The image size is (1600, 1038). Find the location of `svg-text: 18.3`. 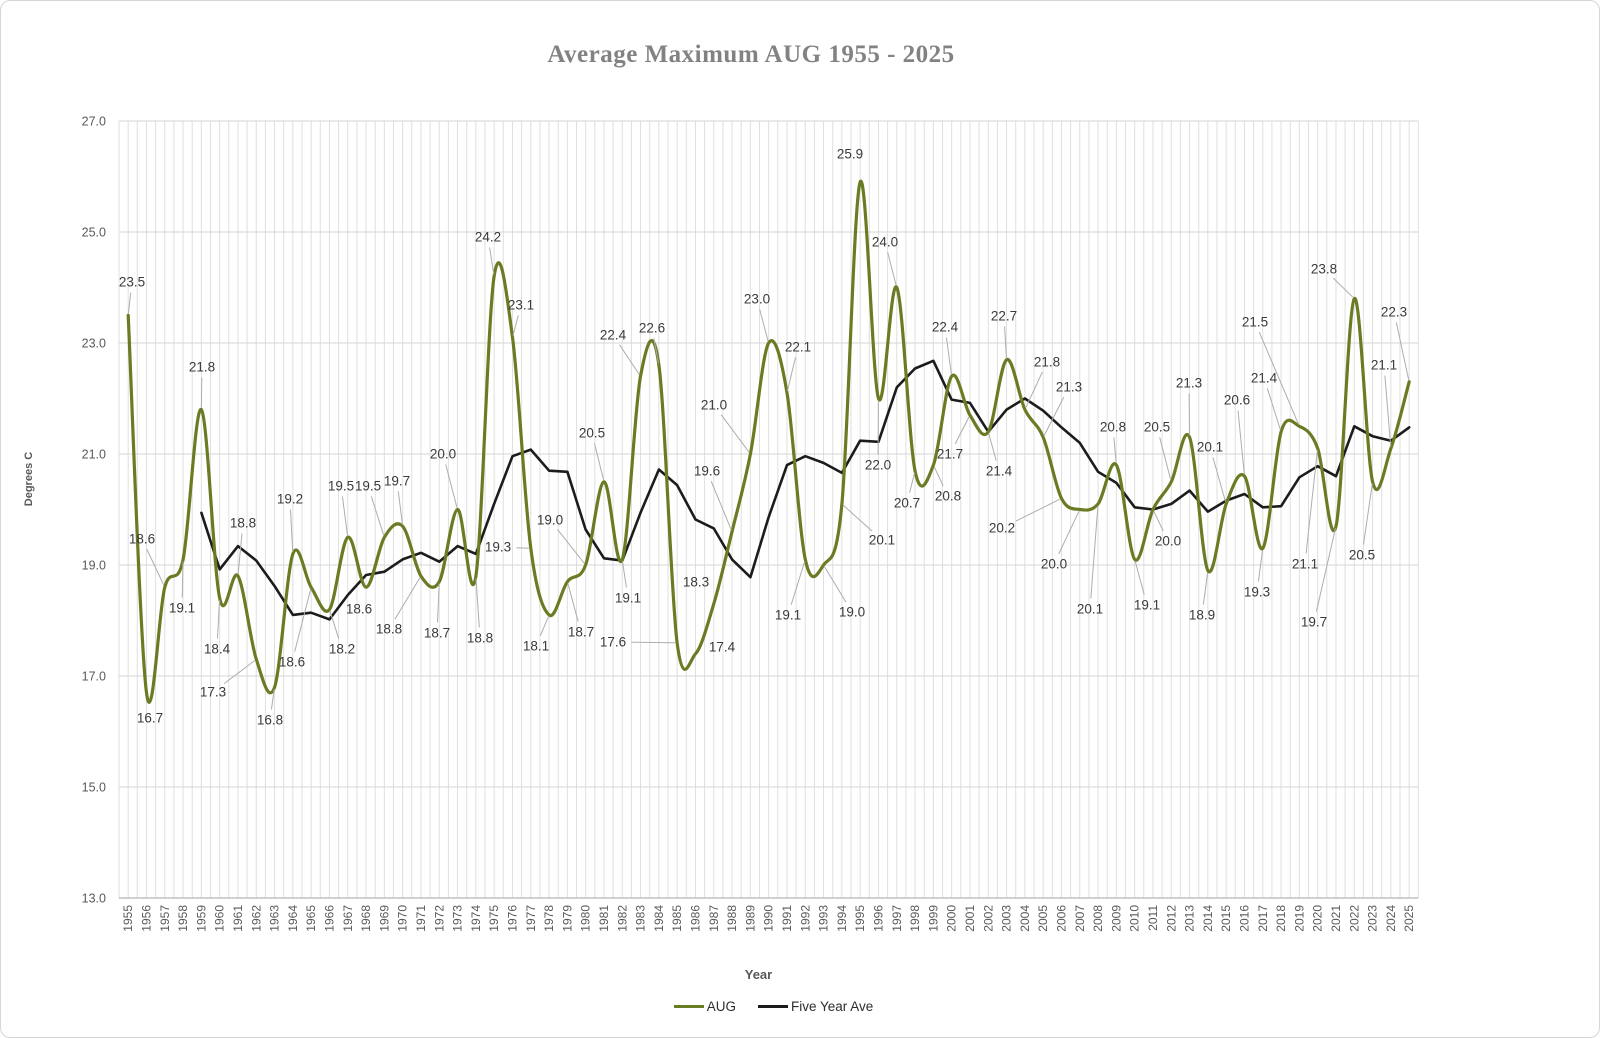

svg-text: 18.3 is located at coordinates (696, 582).